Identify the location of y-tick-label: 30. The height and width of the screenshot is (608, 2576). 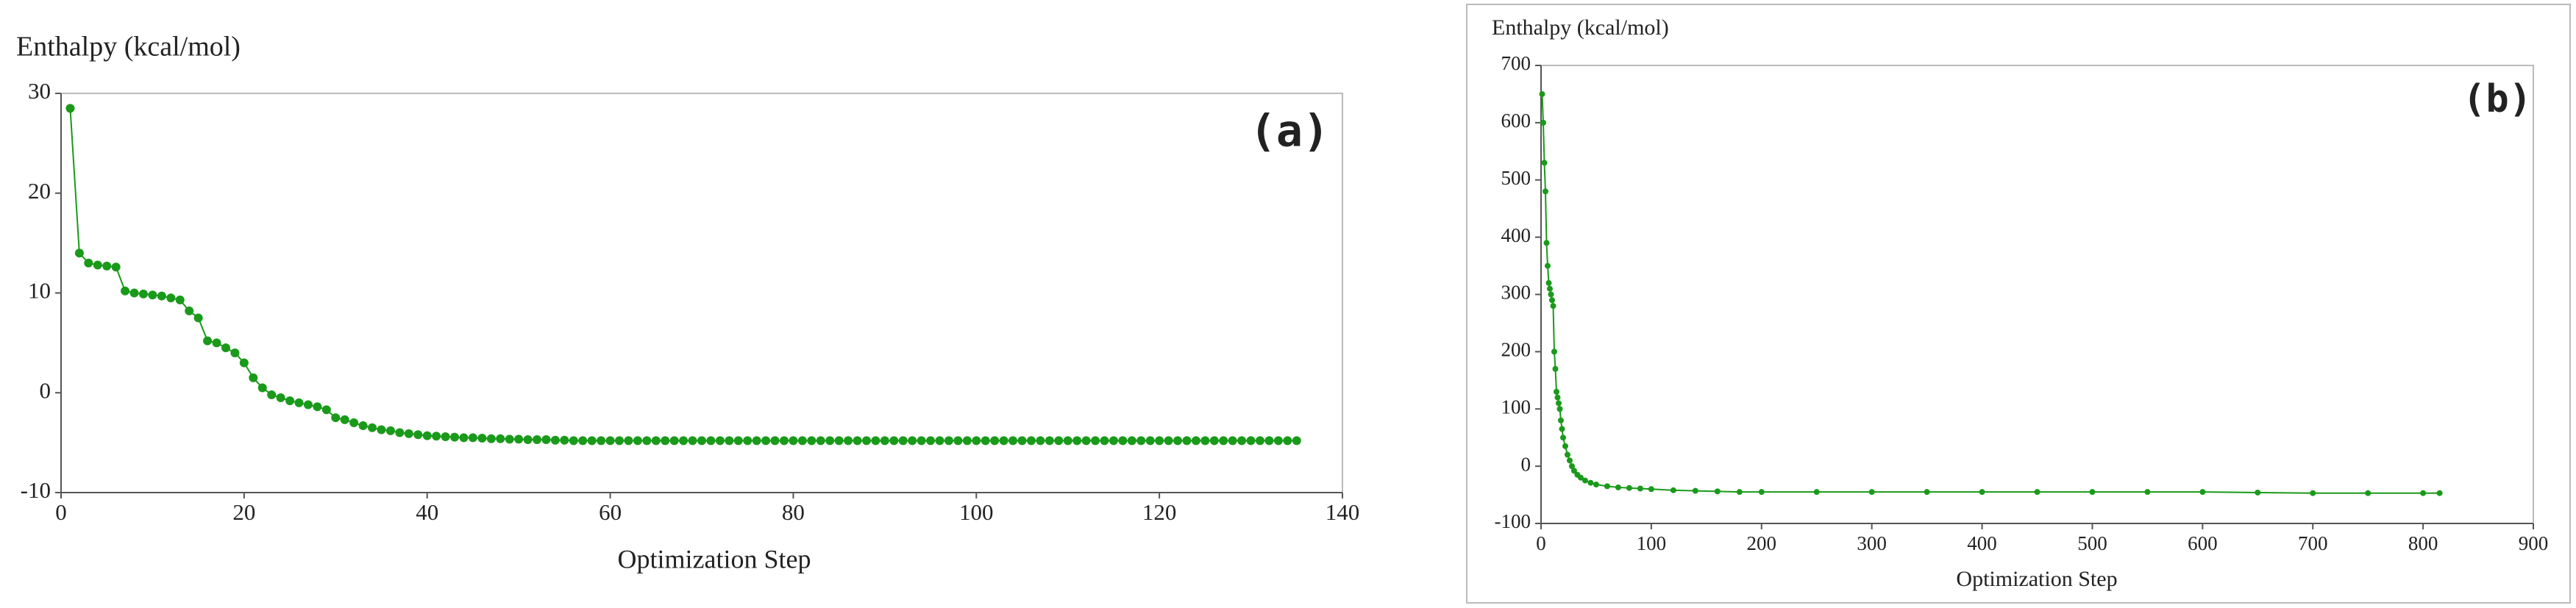
(39, 91).